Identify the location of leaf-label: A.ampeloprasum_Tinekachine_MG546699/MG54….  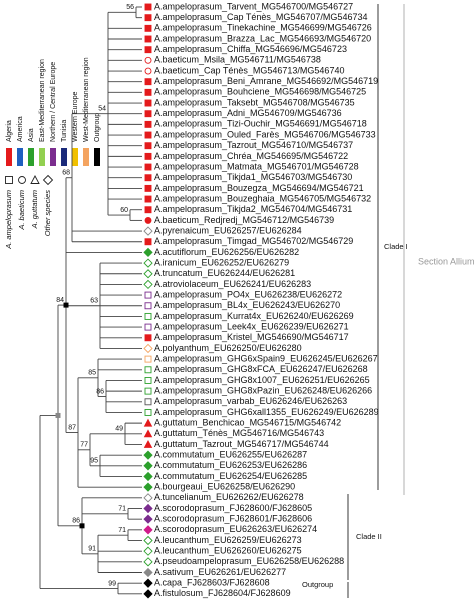
(263, 28).